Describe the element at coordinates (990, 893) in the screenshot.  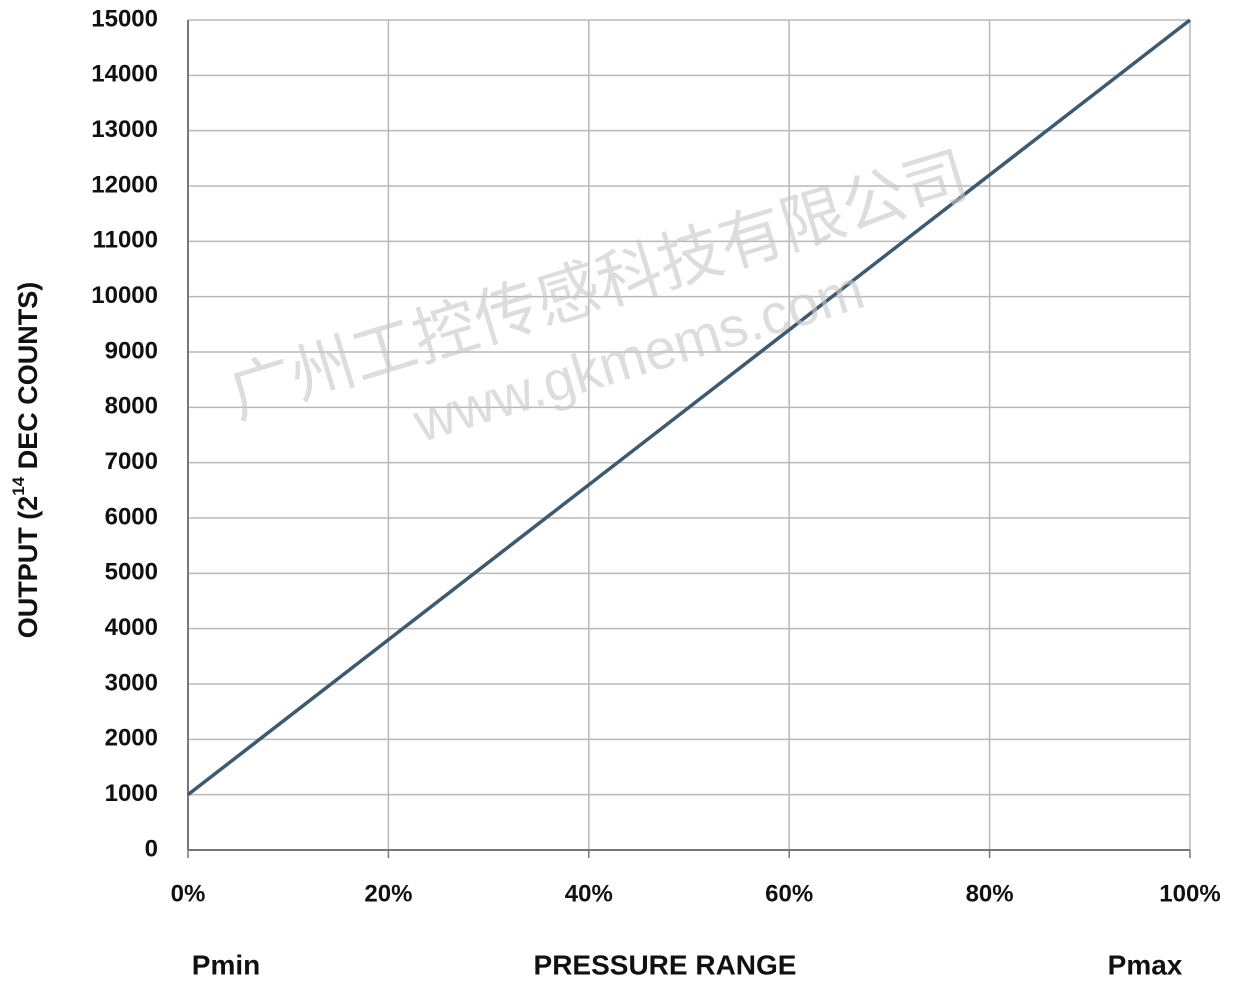
I see `x-tick-label: 80%` at that location.